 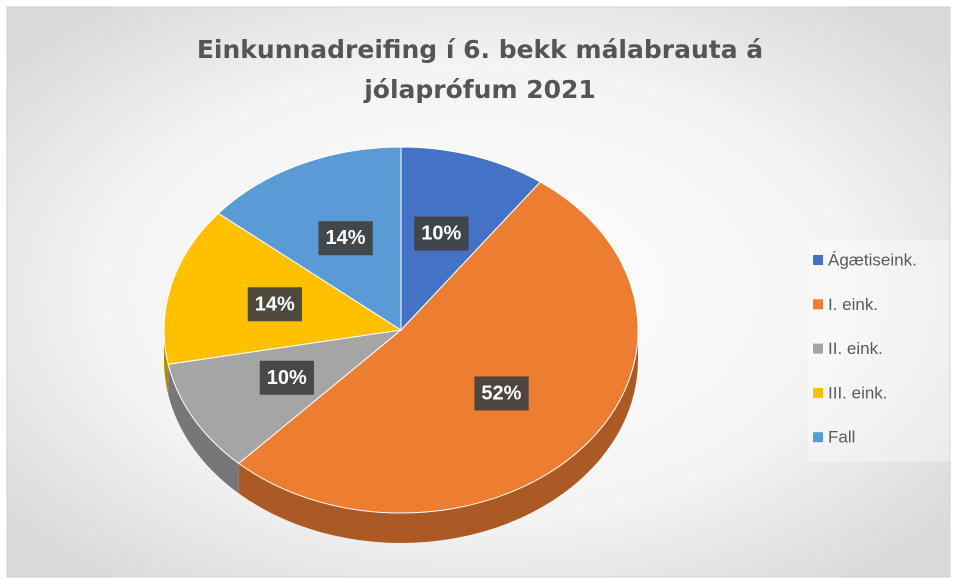 I want to click on legend-box, so click(x=879, y=351).